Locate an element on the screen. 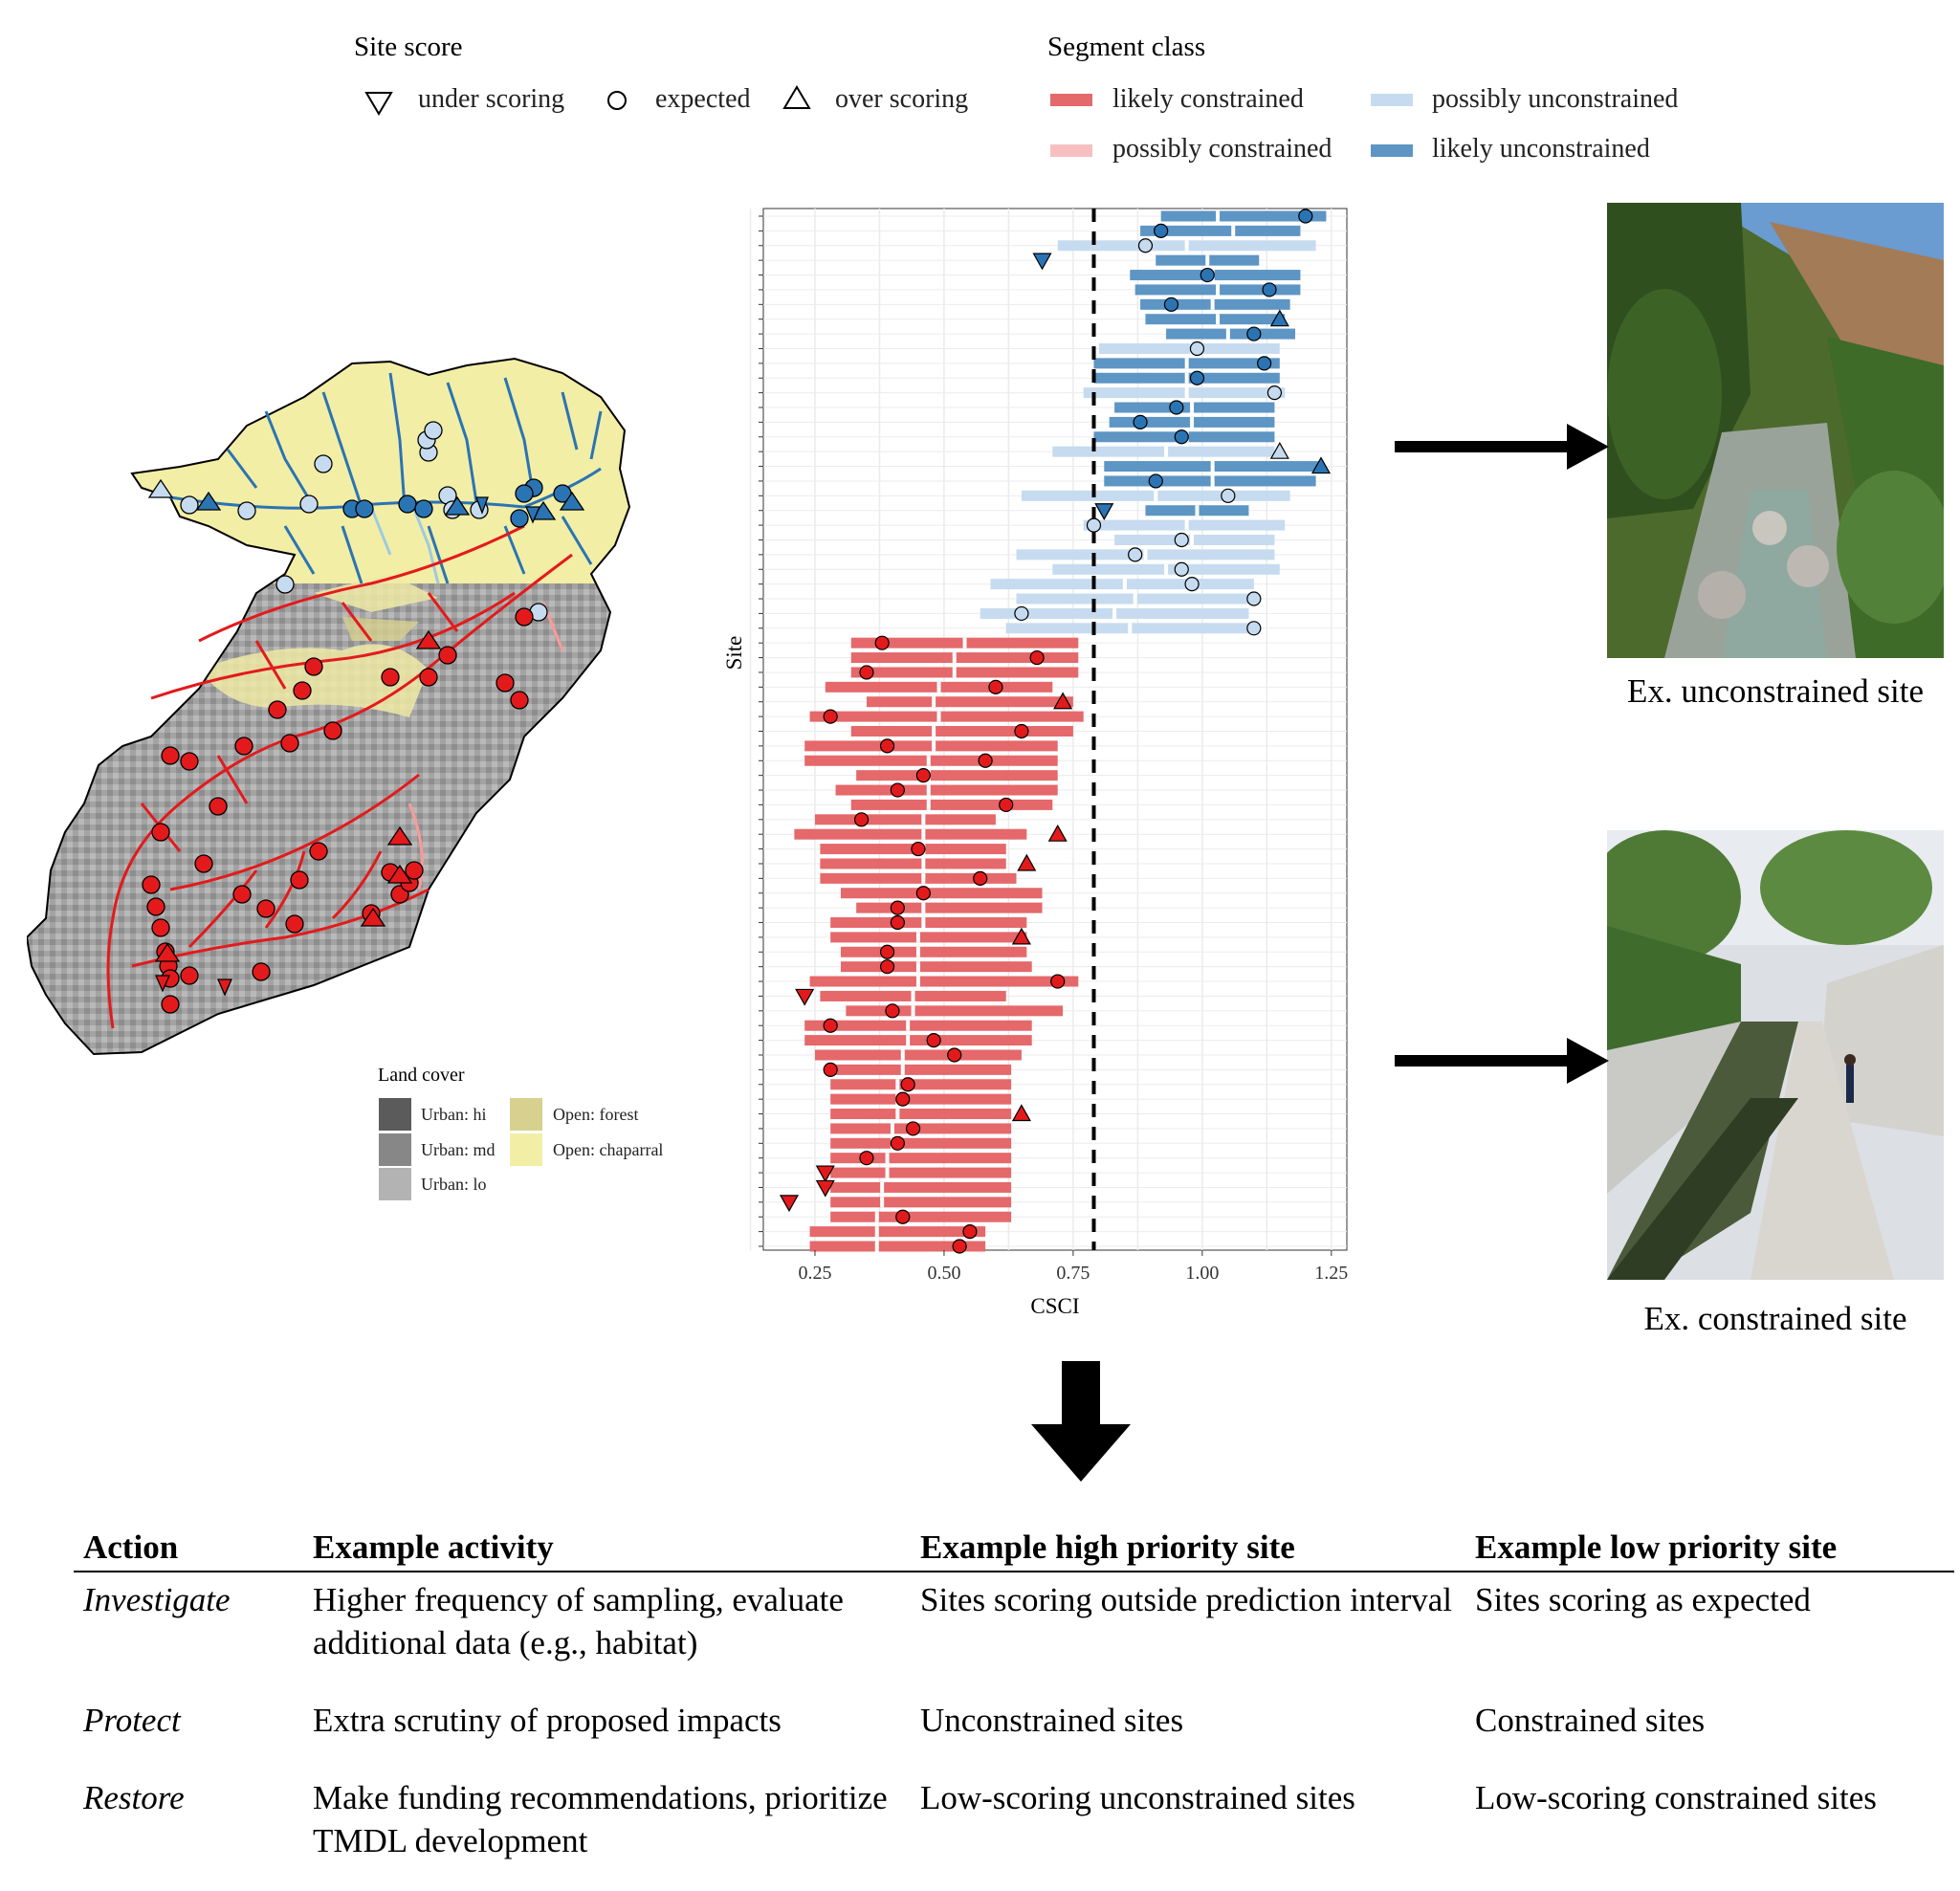 Image resolution: width=1960 pixels, height=1891 pixels. x-tick-label: 0.25 is located at coordinates (814, 1273).